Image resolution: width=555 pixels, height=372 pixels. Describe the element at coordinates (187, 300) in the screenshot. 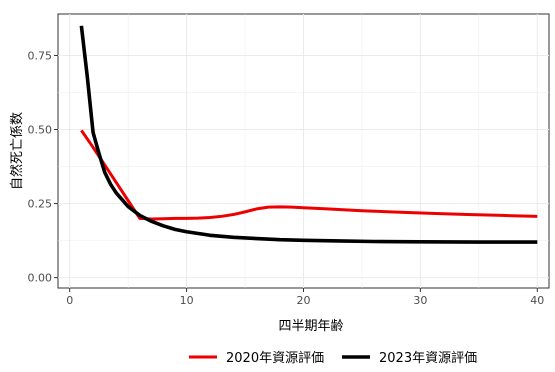

I see `x-tick-label: 10` at that location.